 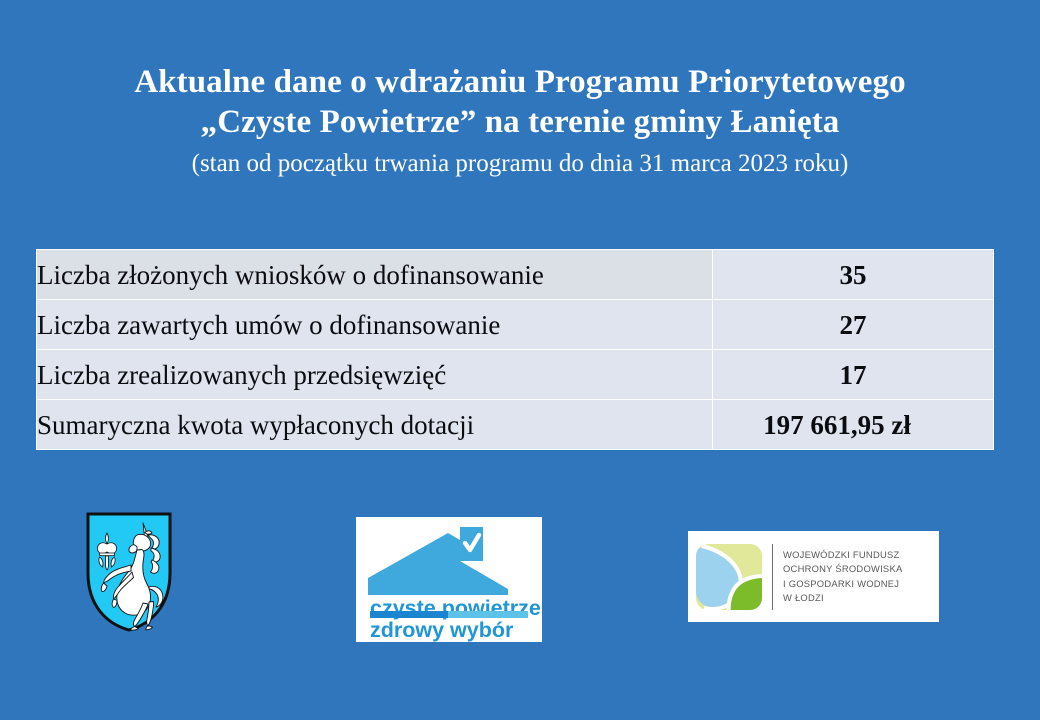 I want to click on fleur-de-lis-charge, so click(x=107, y=551).